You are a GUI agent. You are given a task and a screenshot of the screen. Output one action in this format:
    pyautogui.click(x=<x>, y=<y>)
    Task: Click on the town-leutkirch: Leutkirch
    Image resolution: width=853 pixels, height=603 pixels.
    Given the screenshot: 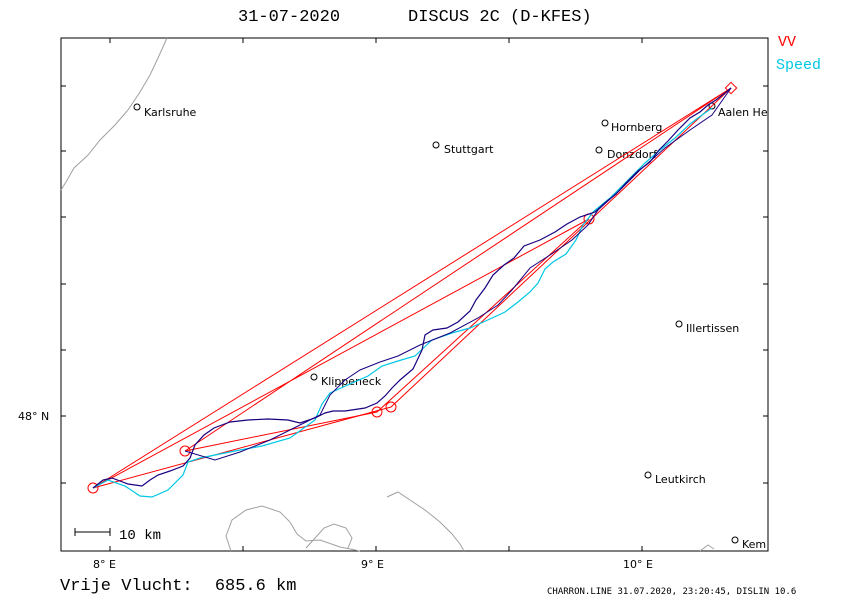 What is the action you would take?
    pyautogui.click(x=680, y=479)
    